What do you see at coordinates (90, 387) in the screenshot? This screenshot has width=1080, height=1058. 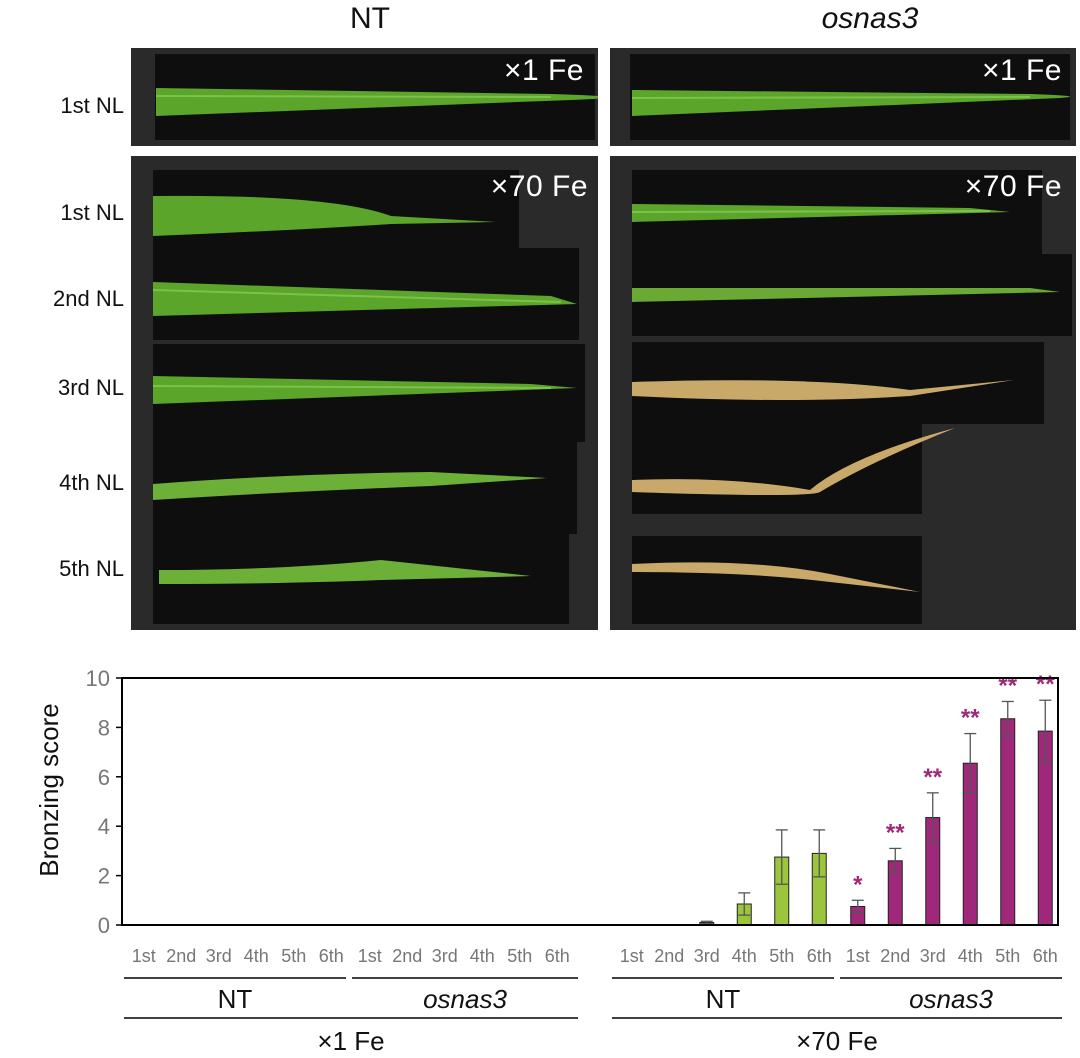 I see `row-label-3rd-nl: 3rd NL` at bounding box center [90, 387].